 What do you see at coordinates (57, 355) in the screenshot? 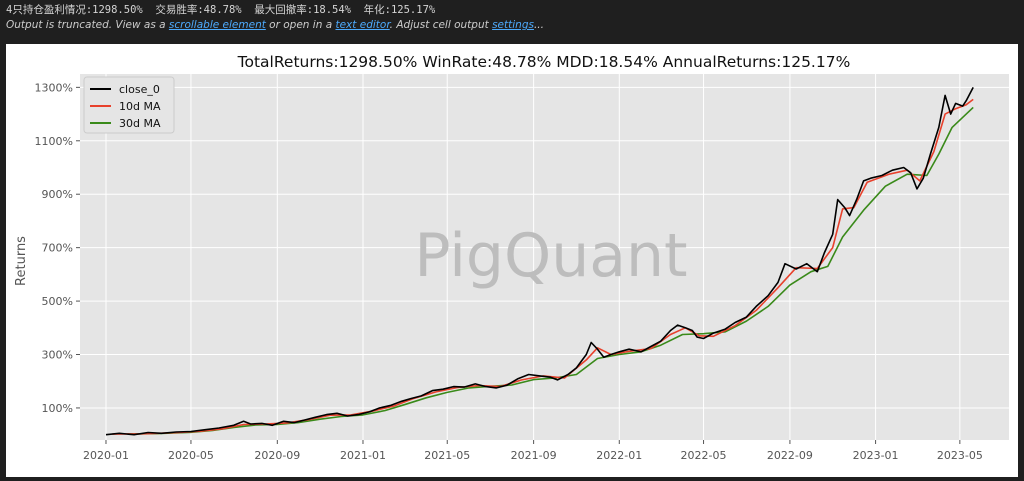
I see `y-tick-label: 300%` at bounding box center [57, 355].